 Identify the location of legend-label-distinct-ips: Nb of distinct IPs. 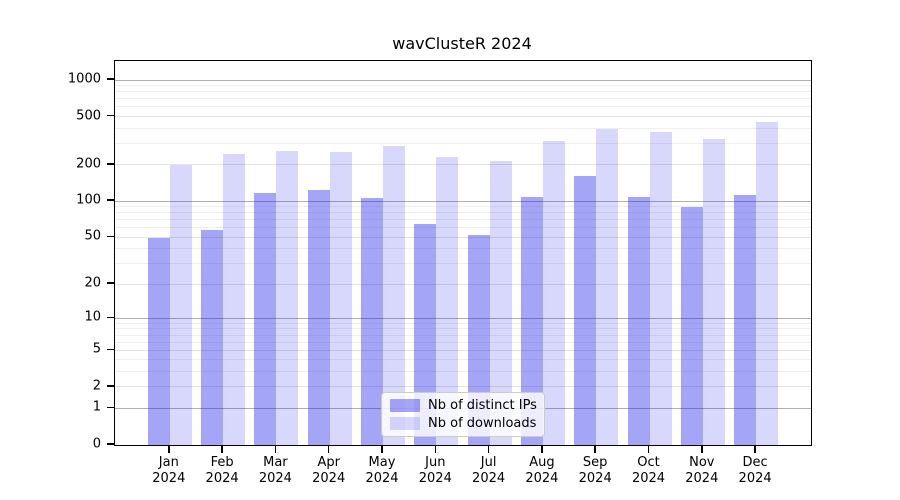
(482, 405).